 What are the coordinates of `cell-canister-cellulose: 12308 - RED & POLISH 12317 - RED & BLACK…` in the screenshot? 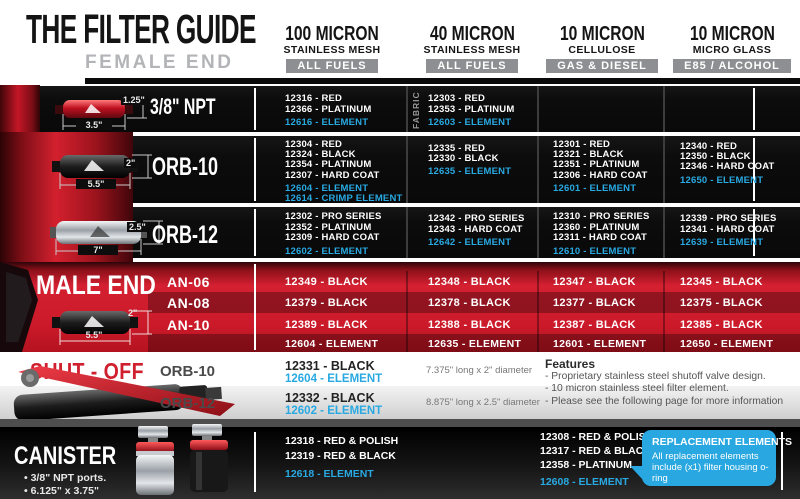 It's located at (596, 459).